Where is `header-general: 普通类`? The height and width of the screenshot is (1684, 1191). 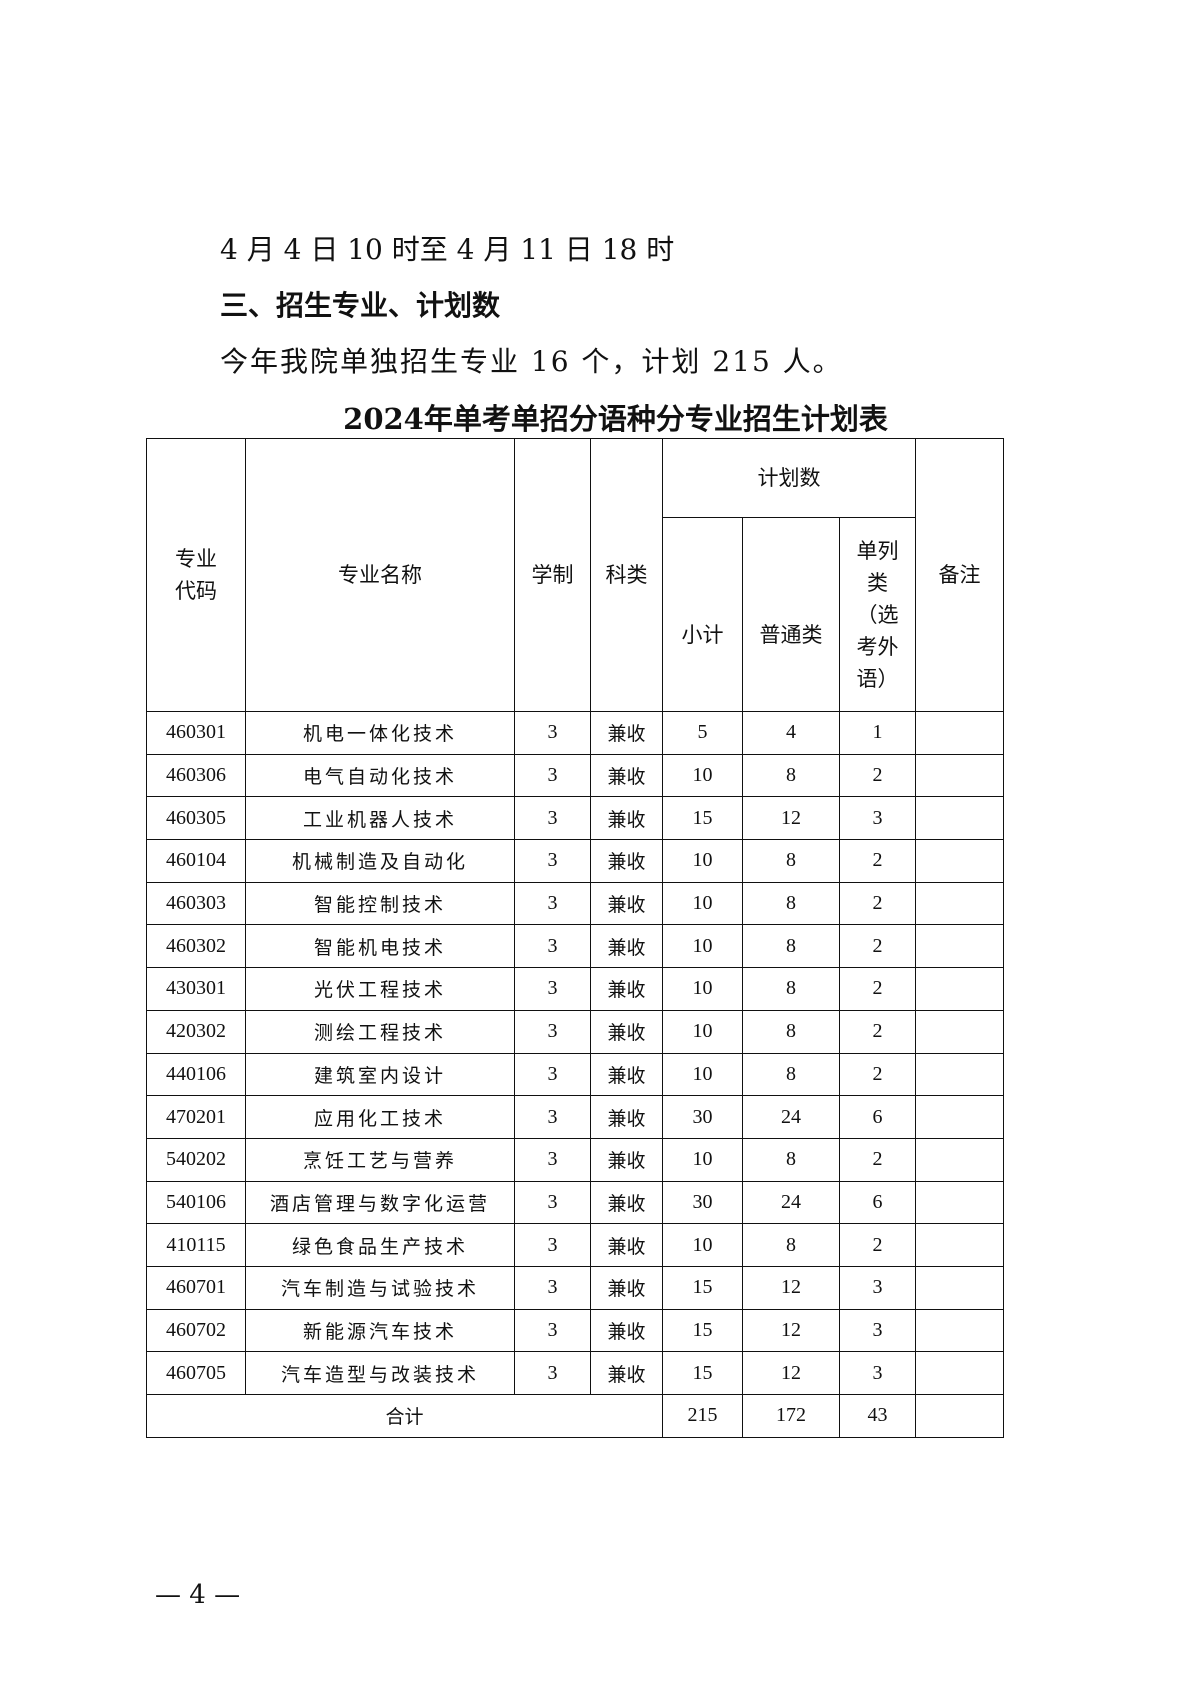 header-general: 普通类 is located at coordinates (791, 614).